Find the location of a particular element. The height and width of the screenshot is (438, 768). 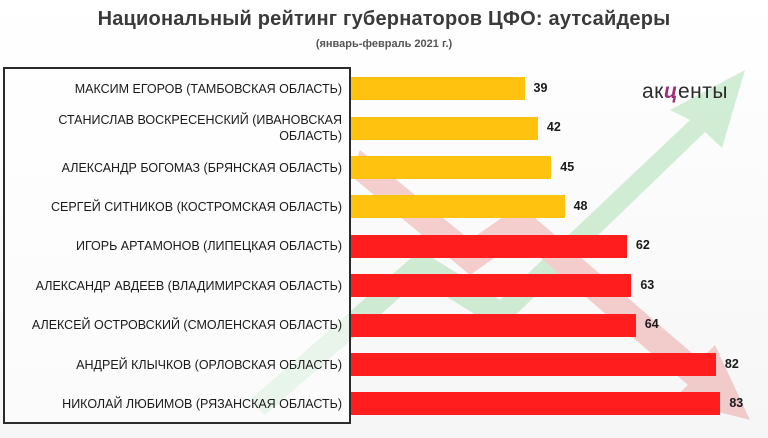

category-label: АЛЕКСАНДР АВДЕЕВ (ВЛАДИМИРСКАЯ ОБЛАСТЬ) is located at coordinates (188, 285).